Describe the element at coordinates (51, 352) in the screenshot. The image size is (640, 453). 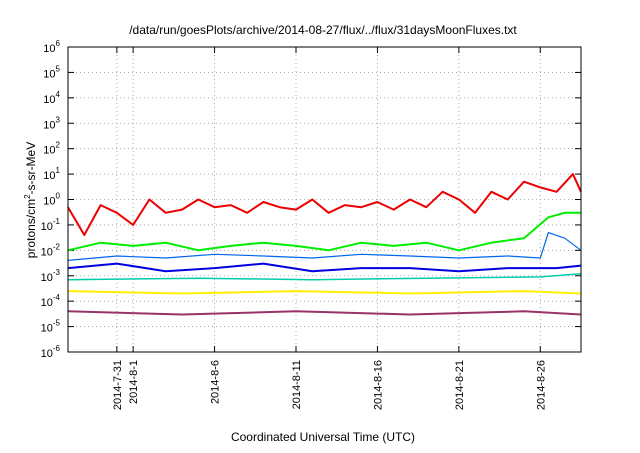
I see `y-tick-label: 10⁻⁶` at that location.